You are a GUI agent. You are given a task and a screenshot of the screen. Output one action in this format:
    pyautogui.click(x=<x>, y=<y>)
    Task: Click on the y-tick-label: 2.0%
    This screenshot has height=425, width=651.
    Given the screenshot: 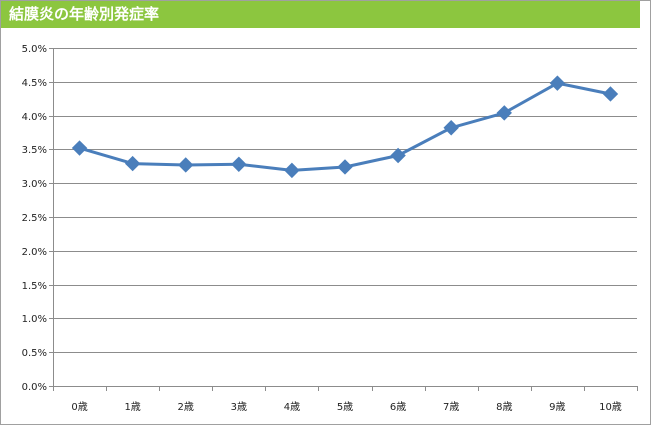 What is the action you would take?
    pyautogui.click(x=34, y=252)
    